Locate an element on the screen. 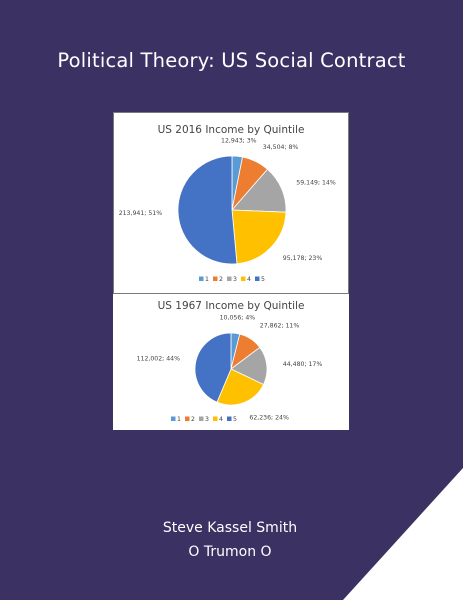 The image size is (463, 600). data-label: 95,178; 23% is located at coordinates (303, 258).